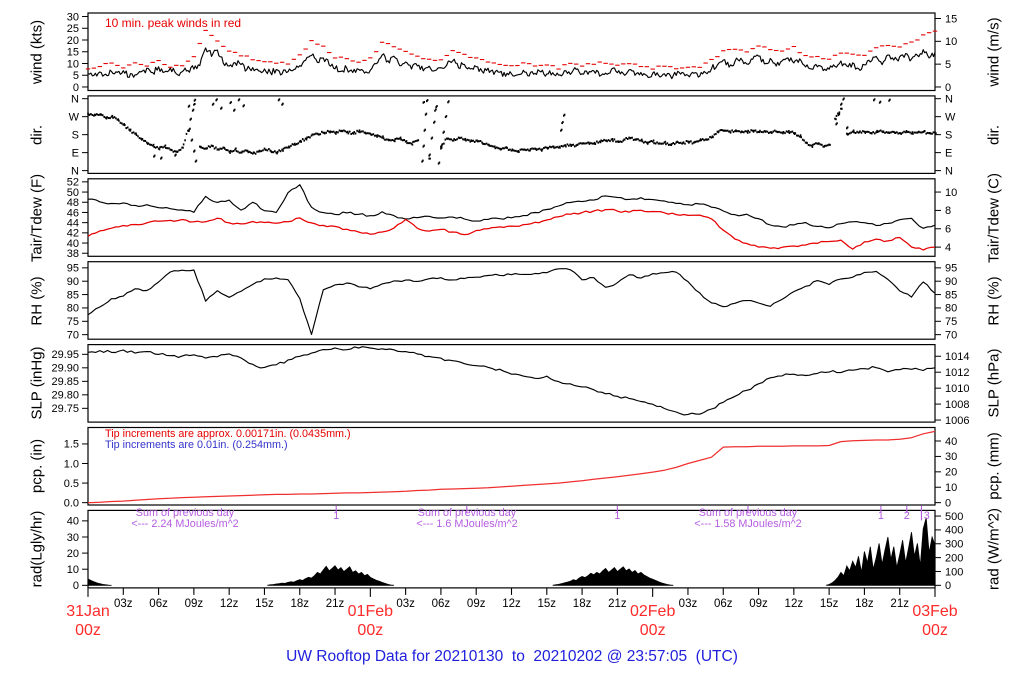 This screenshot has height=700, width=1024. I want to click on y-tick-label-left: N, so click(75, 99).